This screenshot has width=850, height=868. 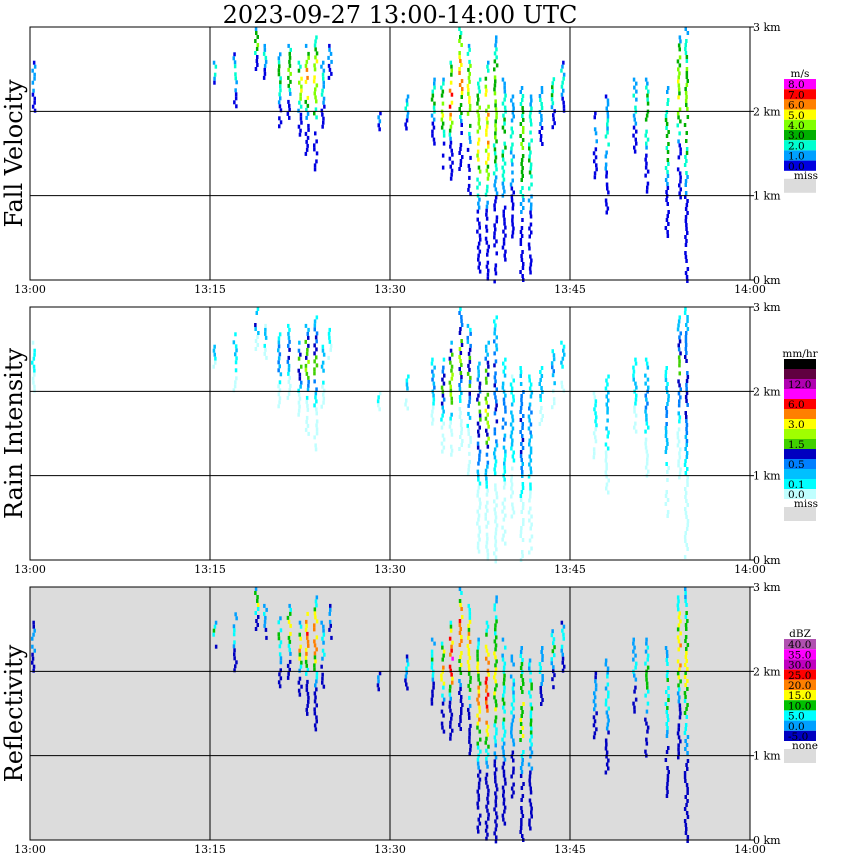 I want to click on legend-swatch, so click(x=800, y=374).